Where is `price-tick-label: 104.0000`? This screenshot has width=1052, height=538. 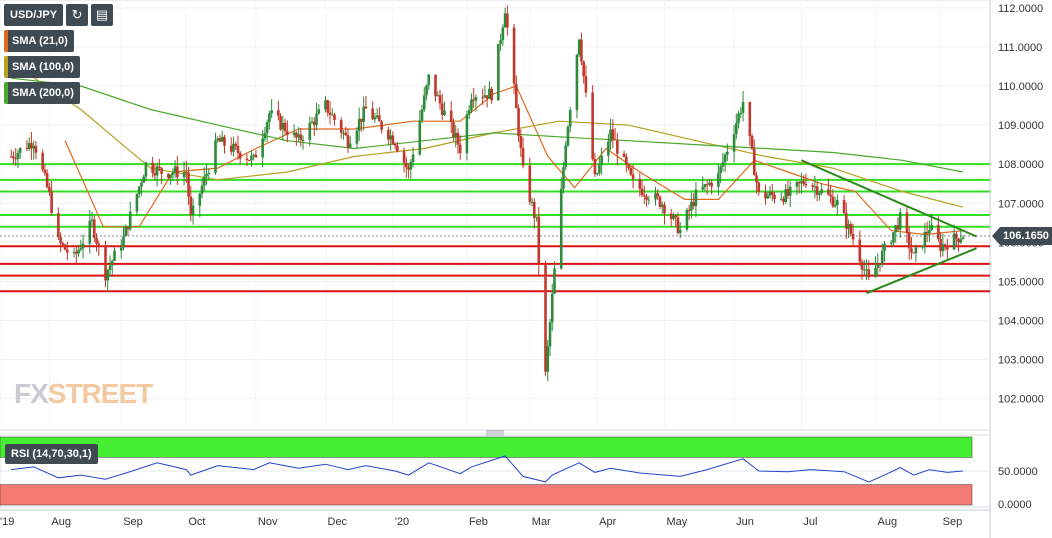 price-tick-label: 104.0000 is located at coordinates (1021, 322).